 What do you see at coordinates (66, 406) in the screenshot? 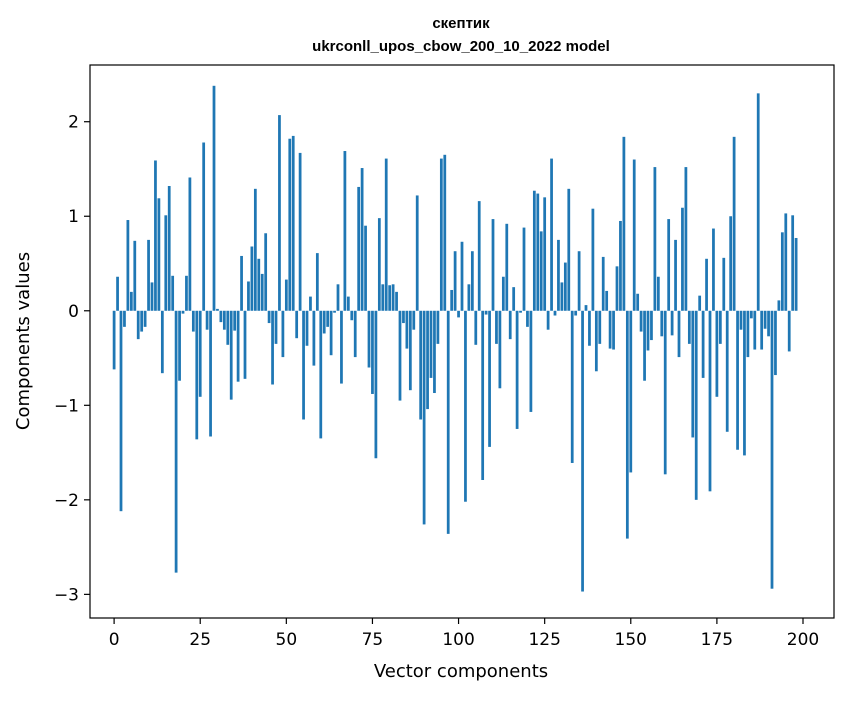
I see `y-tick-label: −1` at bounding box center [66, 406].